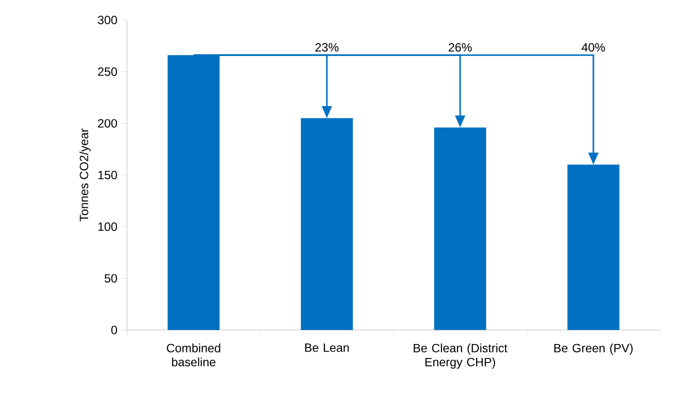  Describe the element at coordinates (326, 47) in the screenshot. I see `annotation: 23%` at that location.